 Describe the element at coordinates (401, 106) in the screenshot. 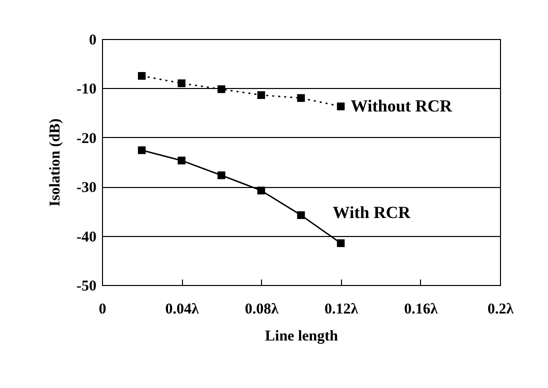

I see `series-label: Without RCR` at that location.